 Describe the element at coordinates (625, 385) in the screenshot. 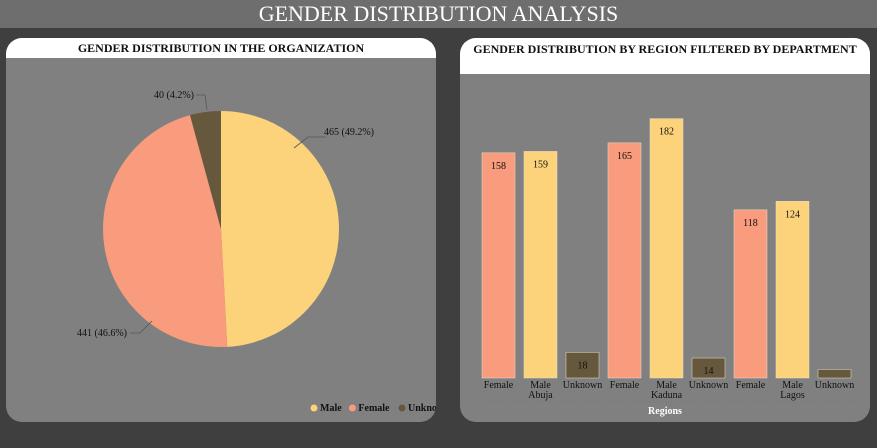

I see `tick-label-kaduna-female: Female` at that location.